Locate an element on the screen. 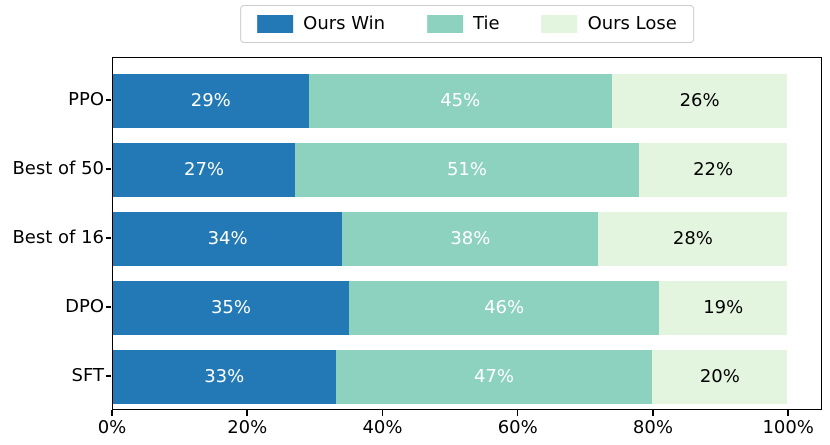 This screenshot has width=830, height=445. bar-segment: 51% is located at coordinates (467, 170).